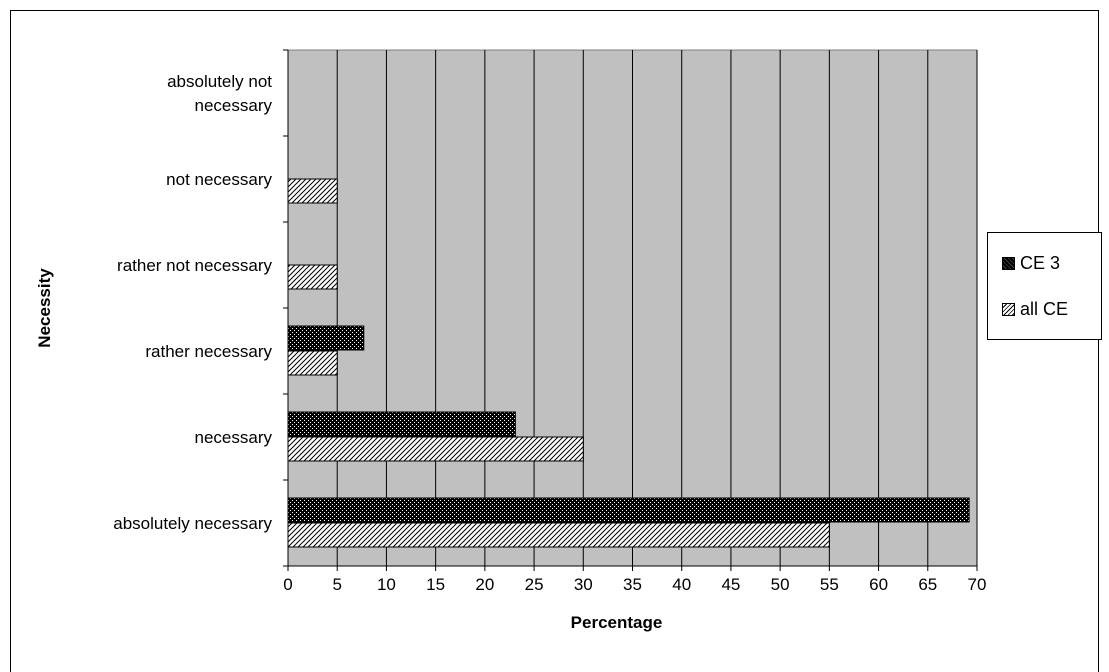 This screenshot has width=1109, height=672. I want to click on x-tick-label: 55, so click(829, 584).